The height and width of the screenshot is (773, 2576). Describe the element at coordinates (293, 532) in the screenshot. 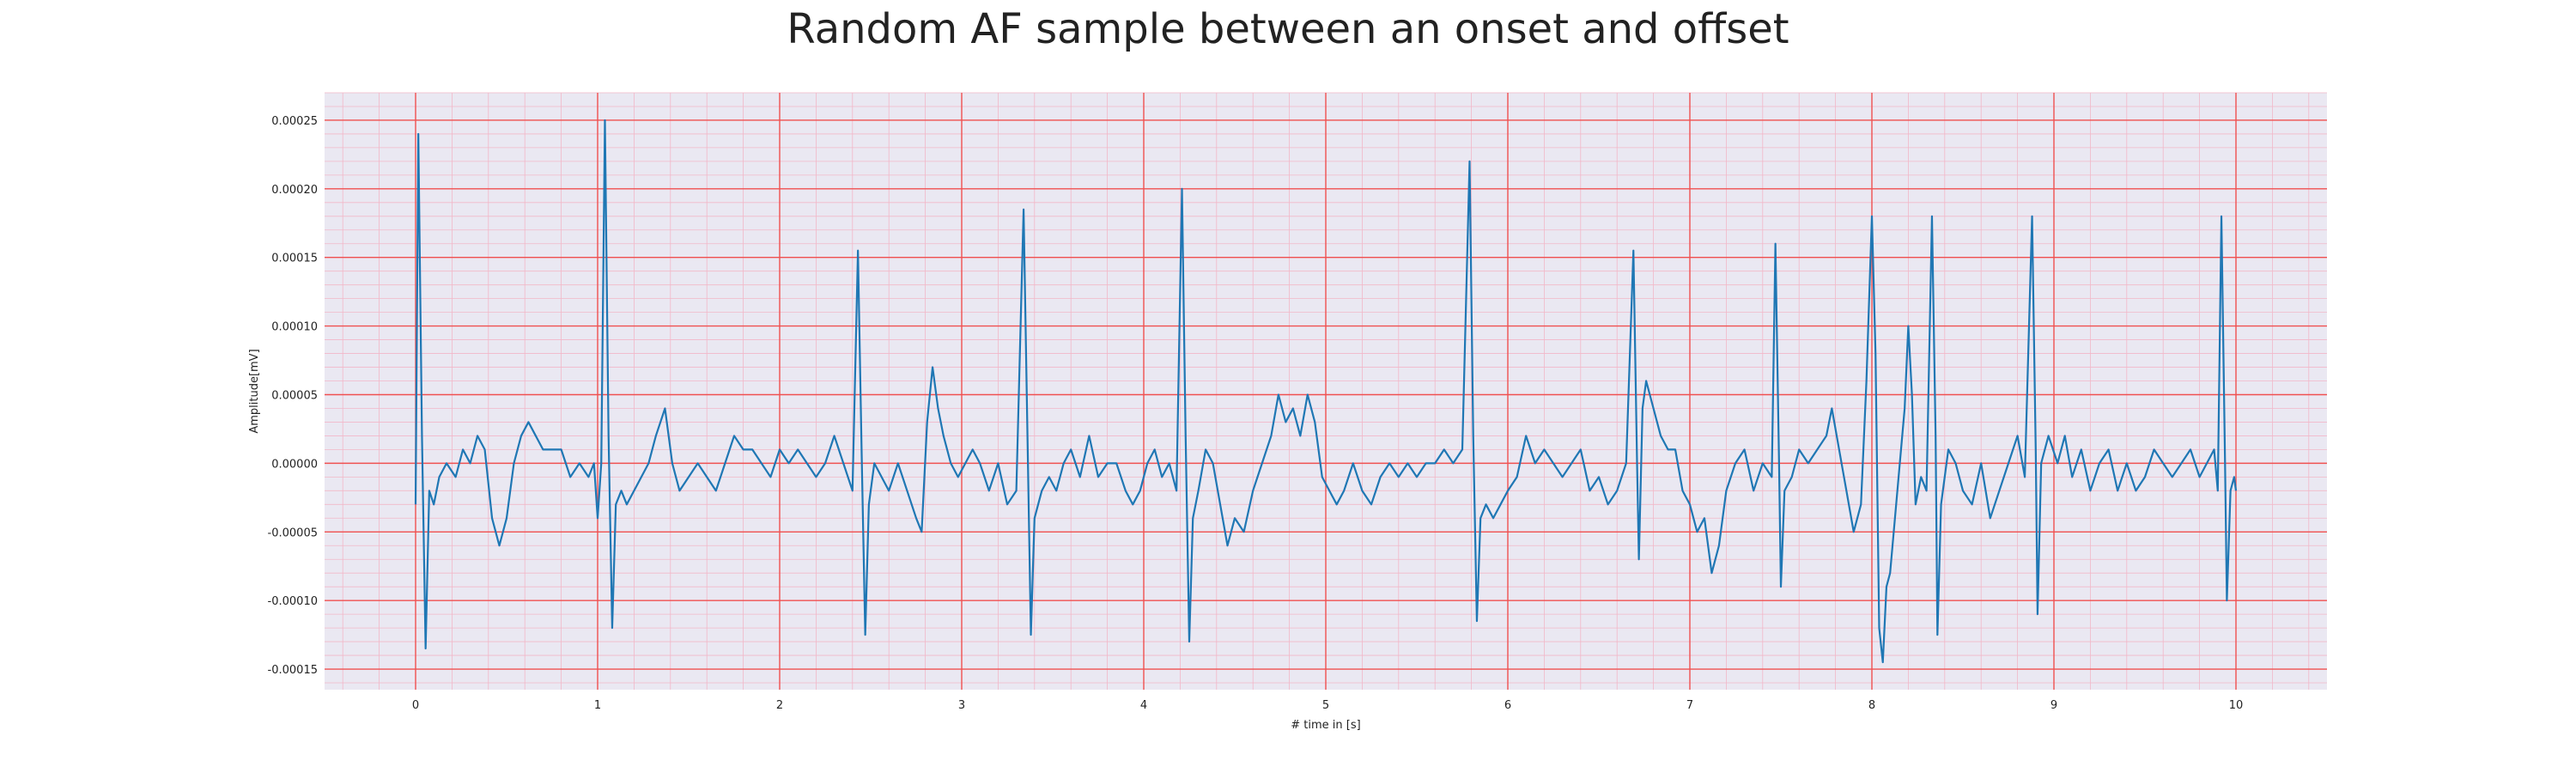

I see `y-tick-label: -0.00005` at that location.